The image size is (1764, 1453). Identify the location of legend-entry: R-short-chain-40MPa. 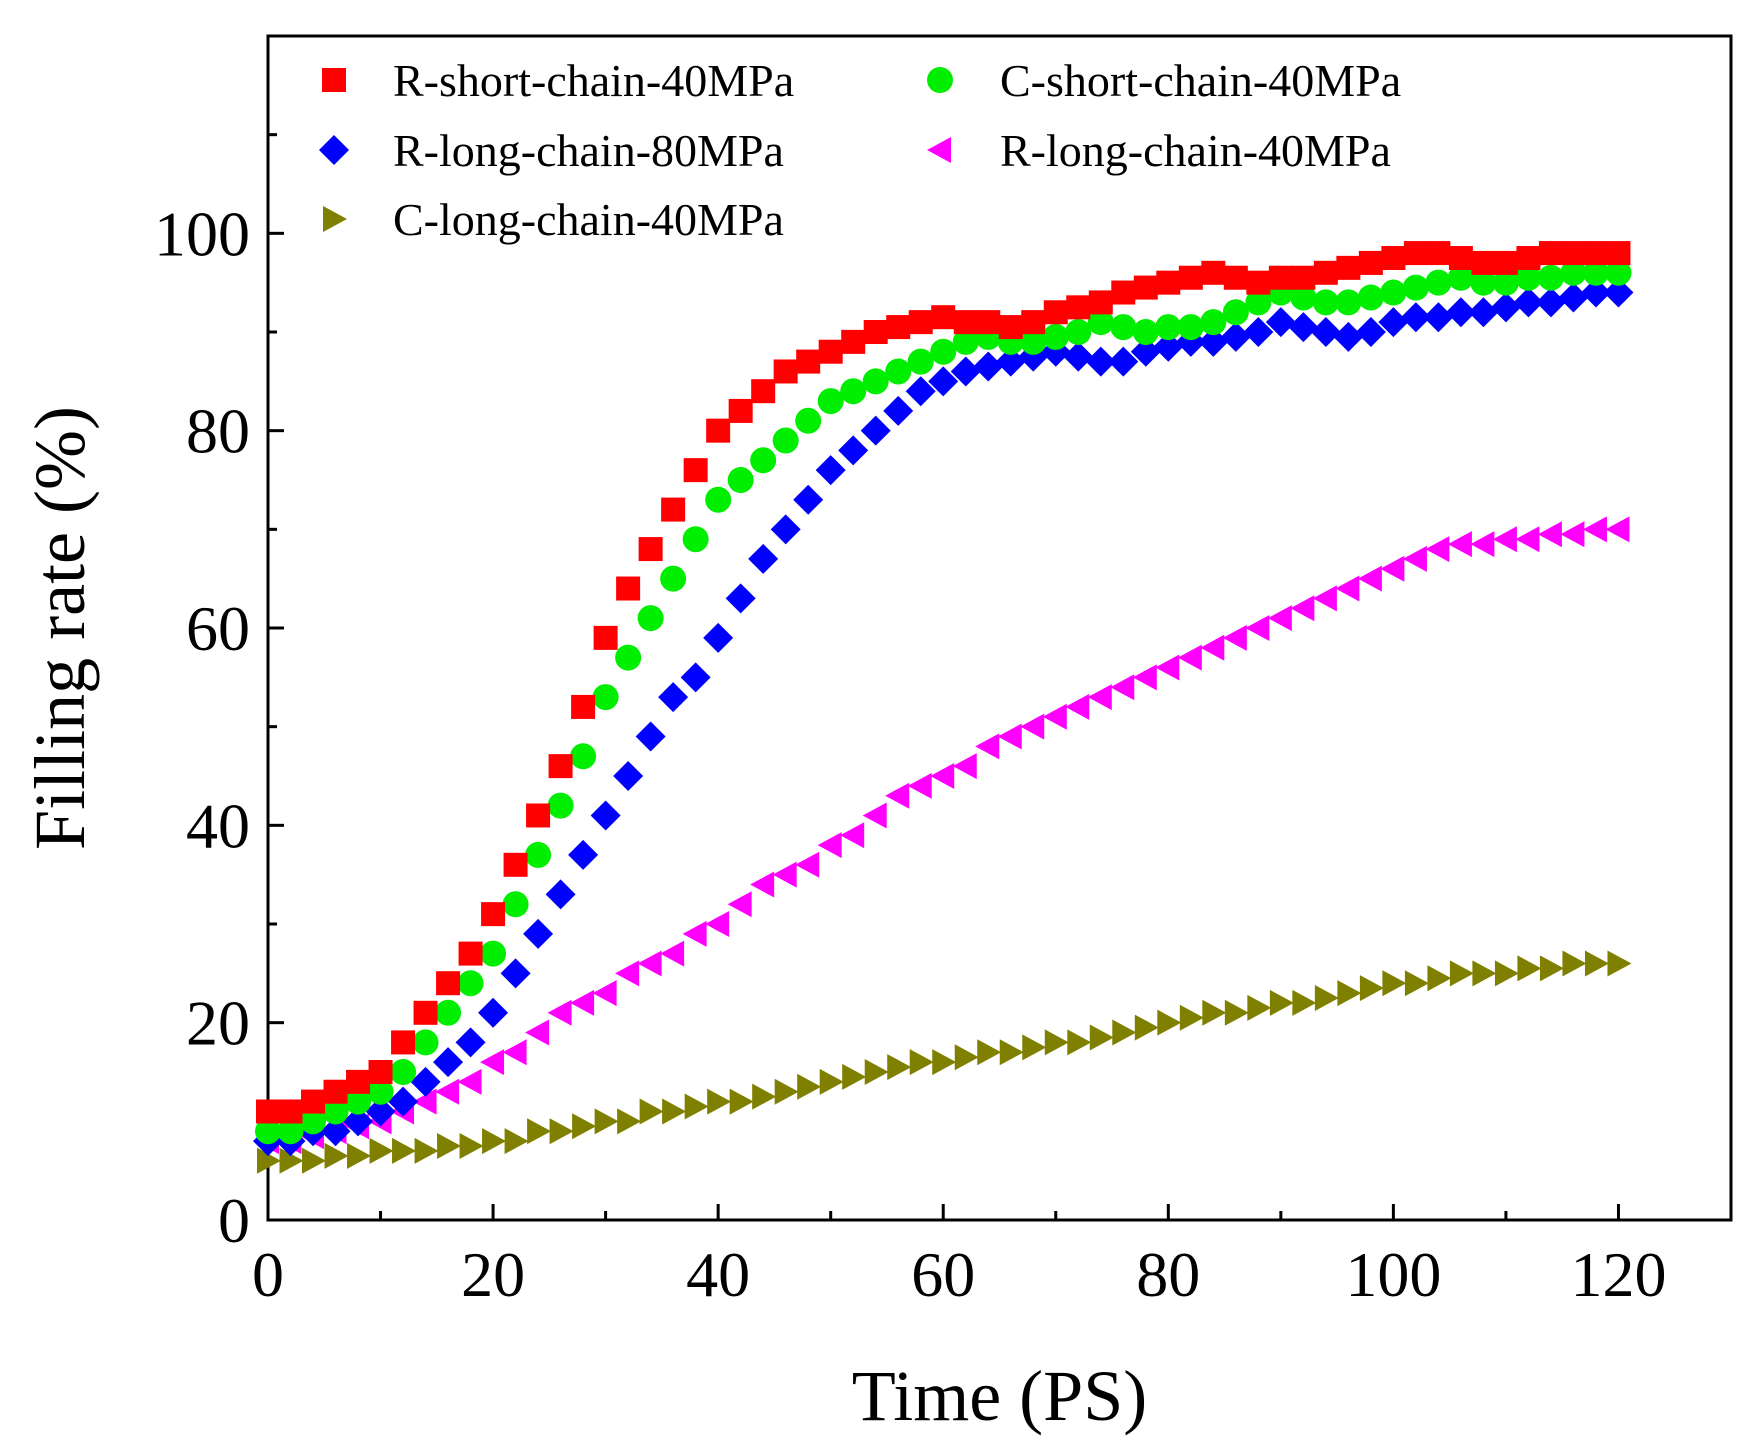
(558, 80).